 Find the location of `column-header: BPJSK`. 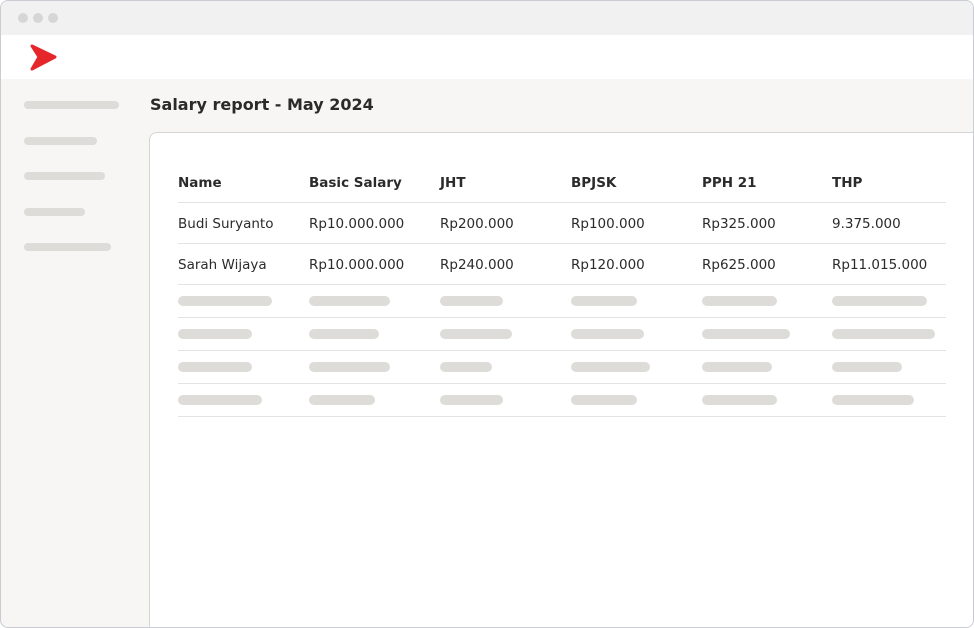

column-header: BPJSK is located at coordinates (594, 183).